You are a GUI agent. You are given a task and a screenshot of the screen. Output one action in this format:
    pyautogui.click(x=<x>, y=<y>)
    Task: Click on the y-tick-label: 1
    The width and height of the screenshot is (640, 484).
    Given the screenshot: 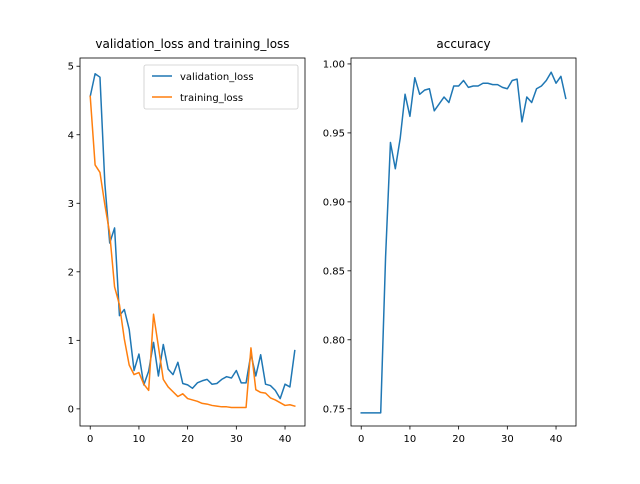 What is the action you would take?
    pyautogui.click(x=71, y=341)
    